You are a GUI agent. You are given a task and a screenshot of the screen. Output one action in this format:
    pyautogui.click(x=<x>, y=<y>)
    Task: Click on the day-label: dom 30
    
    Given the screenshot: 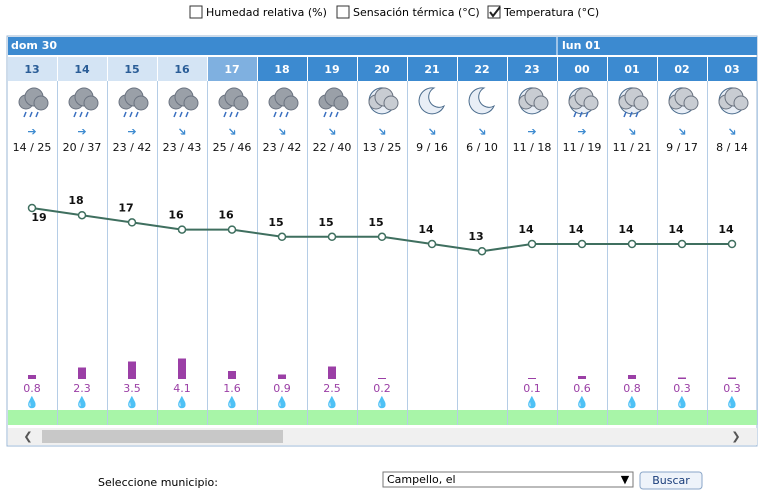 What is the action you would take?
    pyautogui.click(x=34, y=45)
    